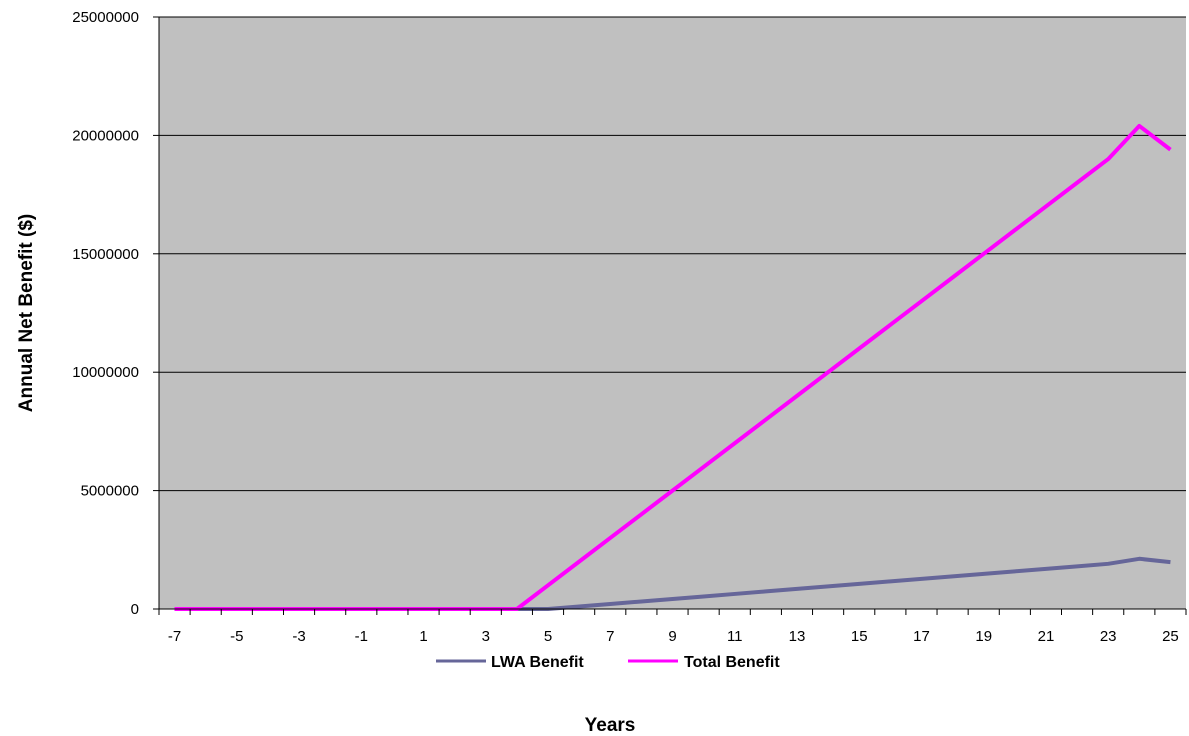  I want to click on x-tick-label: 23, so click(1108, 636).